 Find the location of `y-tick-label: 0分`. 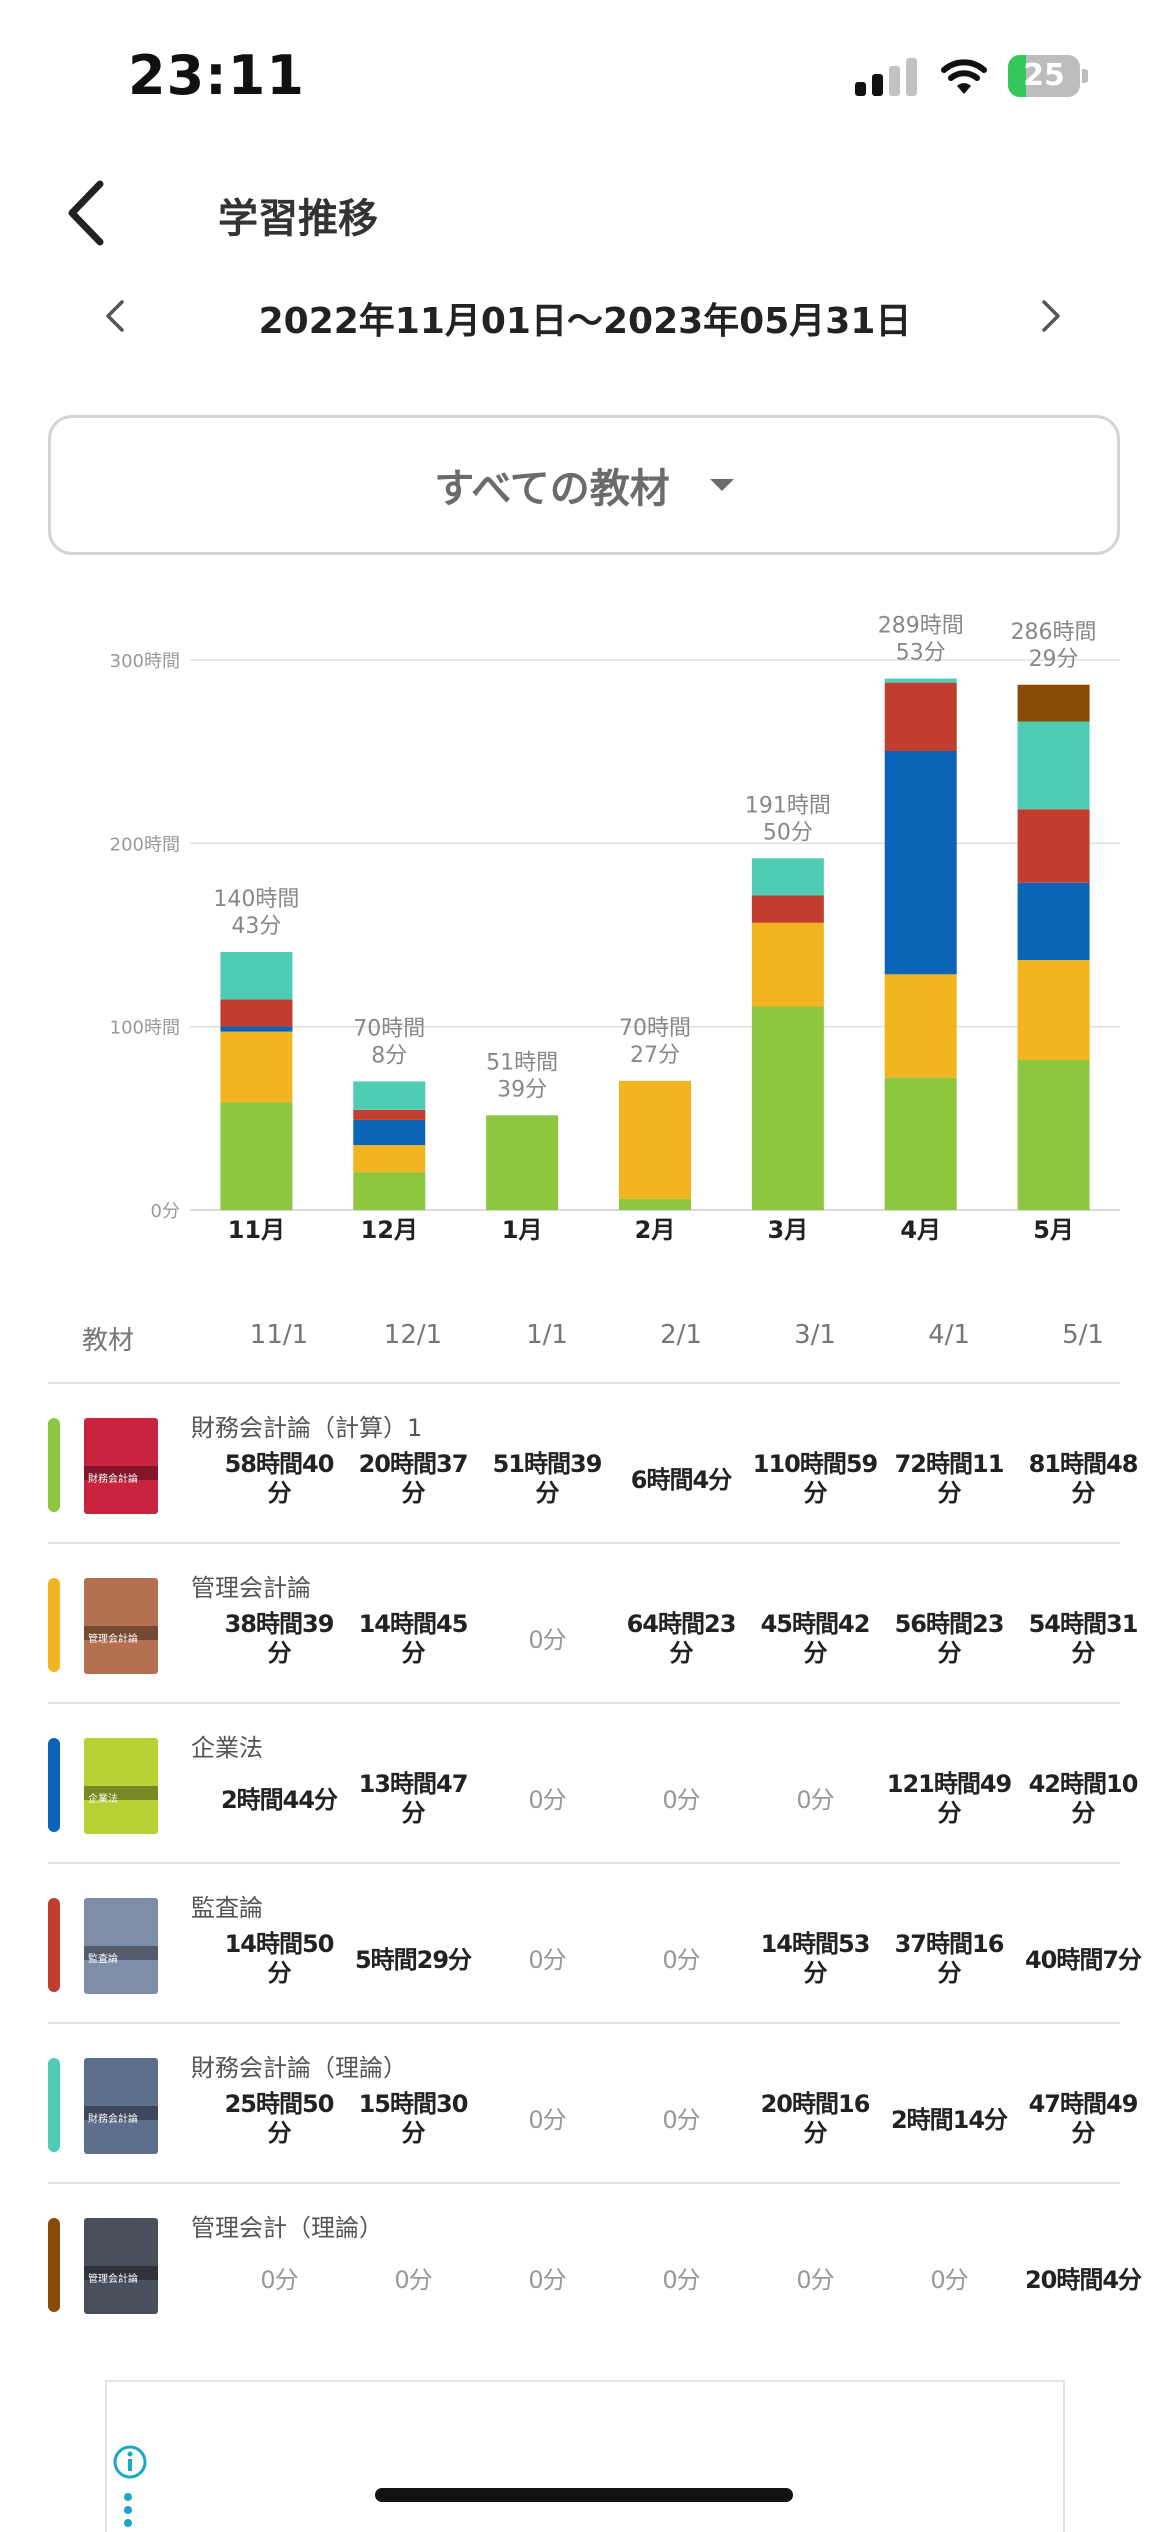

y-tick-label: 0分 is located at coordinates (165, 1211).